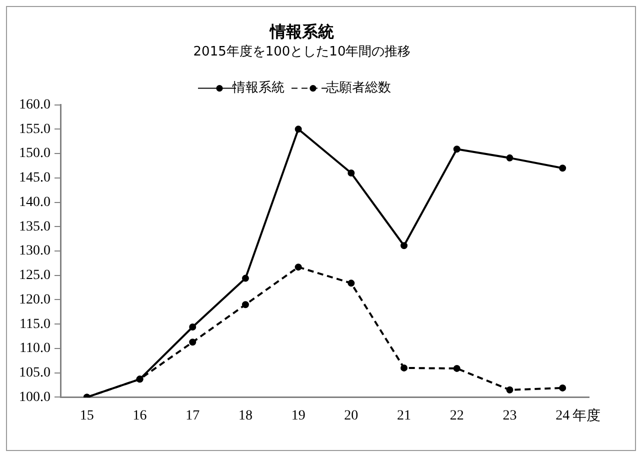 The height and width of the screenshot is (459, 644). Describe the element at coordinates (258, 88) in the screenshot. I see `legend-label: 情報系統` at that location.